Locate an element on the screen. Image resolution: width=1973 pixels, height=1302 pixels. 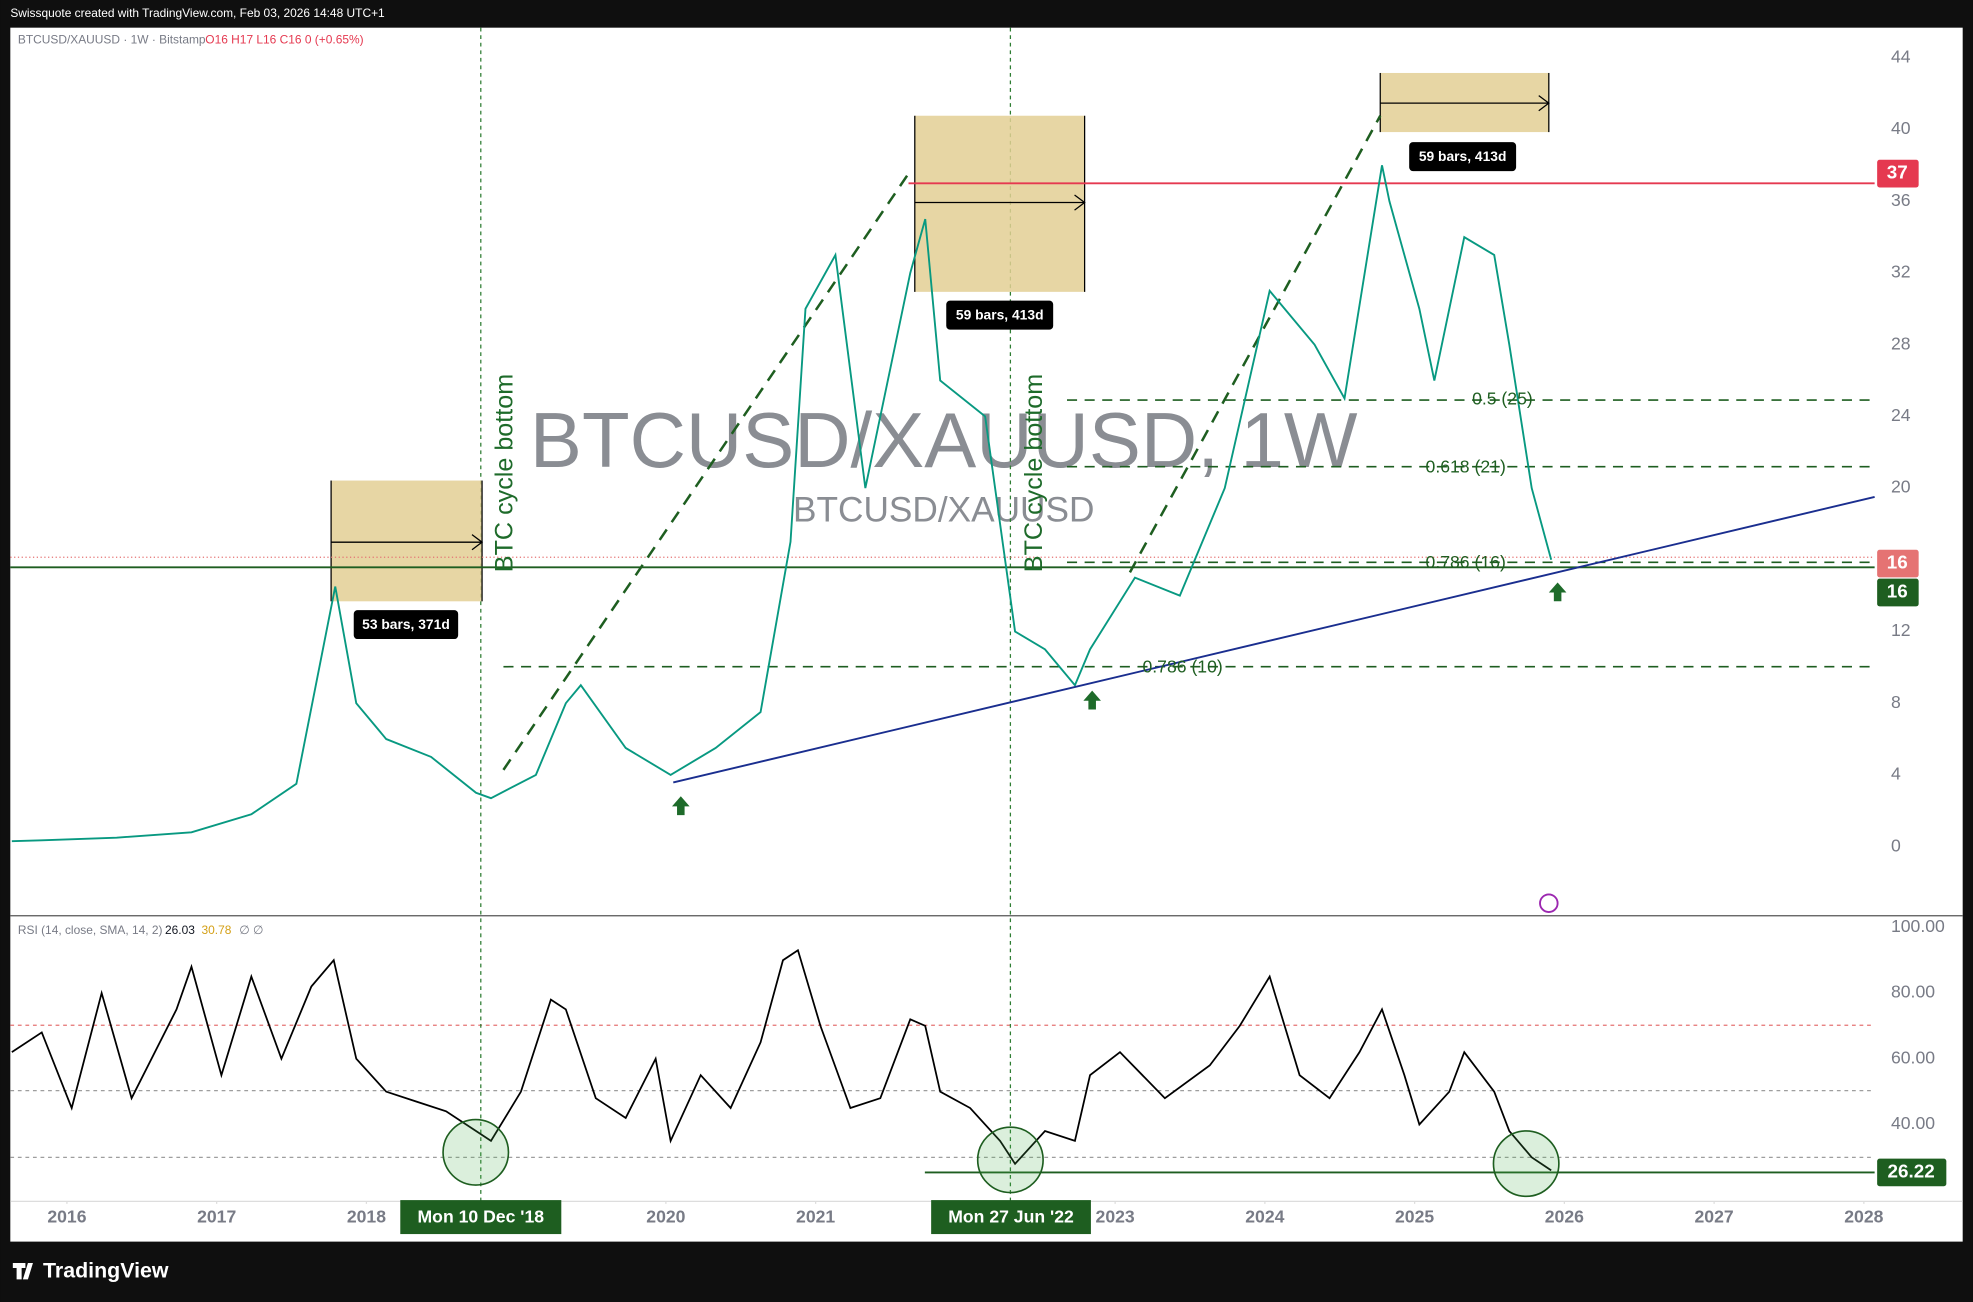
trendline is located at coordinates (1274, 639).